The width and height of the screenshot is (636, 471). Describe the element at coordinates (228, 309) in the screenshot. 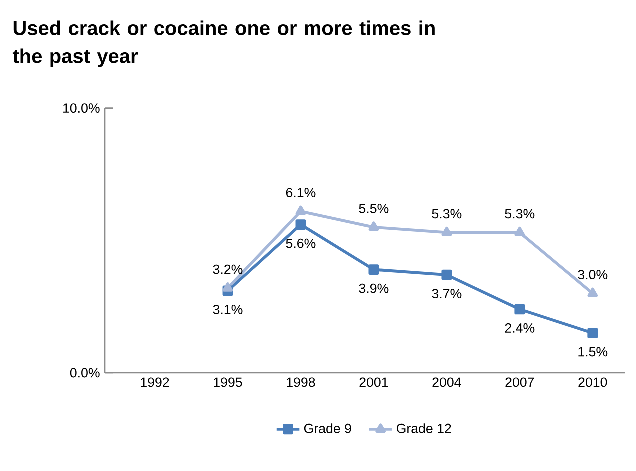

I see `data-label: 3.1%` at that location.